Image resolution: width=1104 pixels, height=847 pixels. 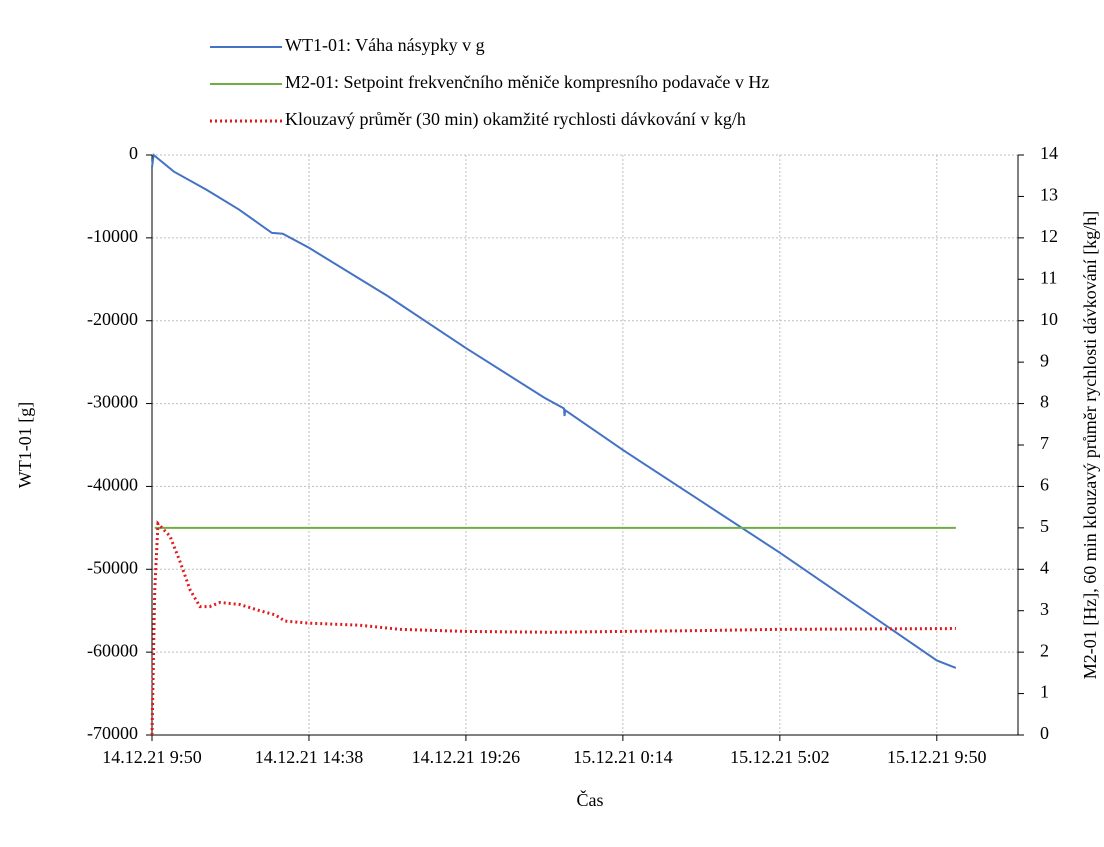 I want to click on y2-tick-label: 10, so click(x=1049, y=319).